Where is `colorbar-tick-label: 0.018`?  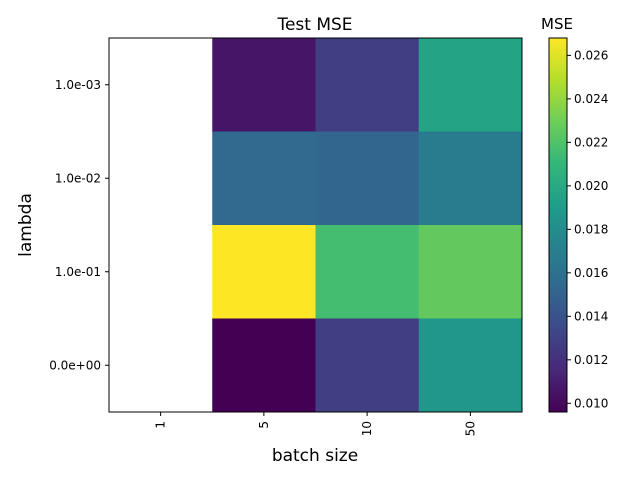 colorbar-tick-label: 0.018 is located at coordinates (591, 229).